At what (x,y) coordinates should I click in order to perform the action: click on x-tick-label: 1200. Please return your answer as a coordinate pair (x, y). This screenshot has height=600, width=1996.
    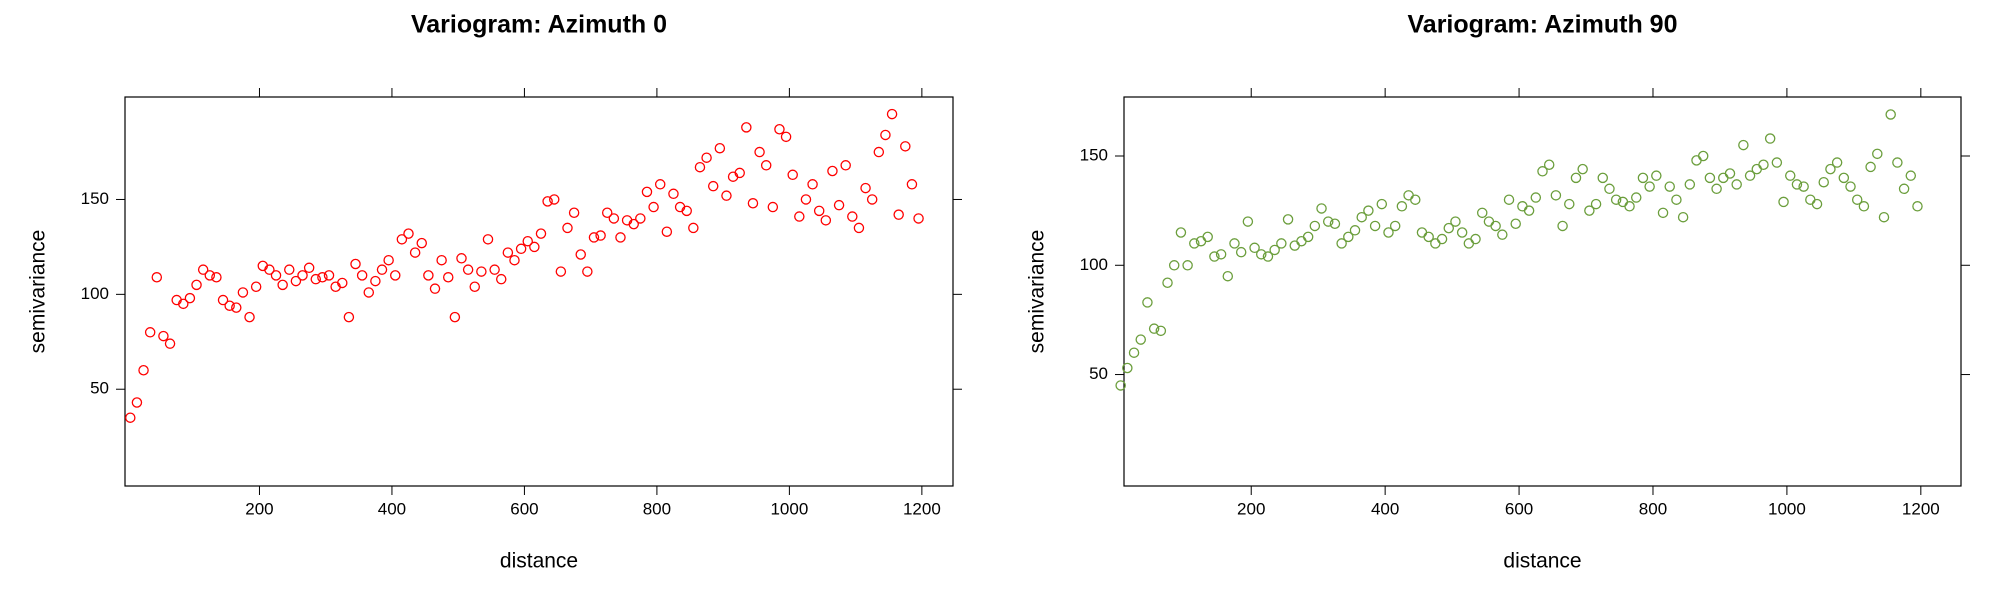
    Looking at the image, I should click on (1921, 508).